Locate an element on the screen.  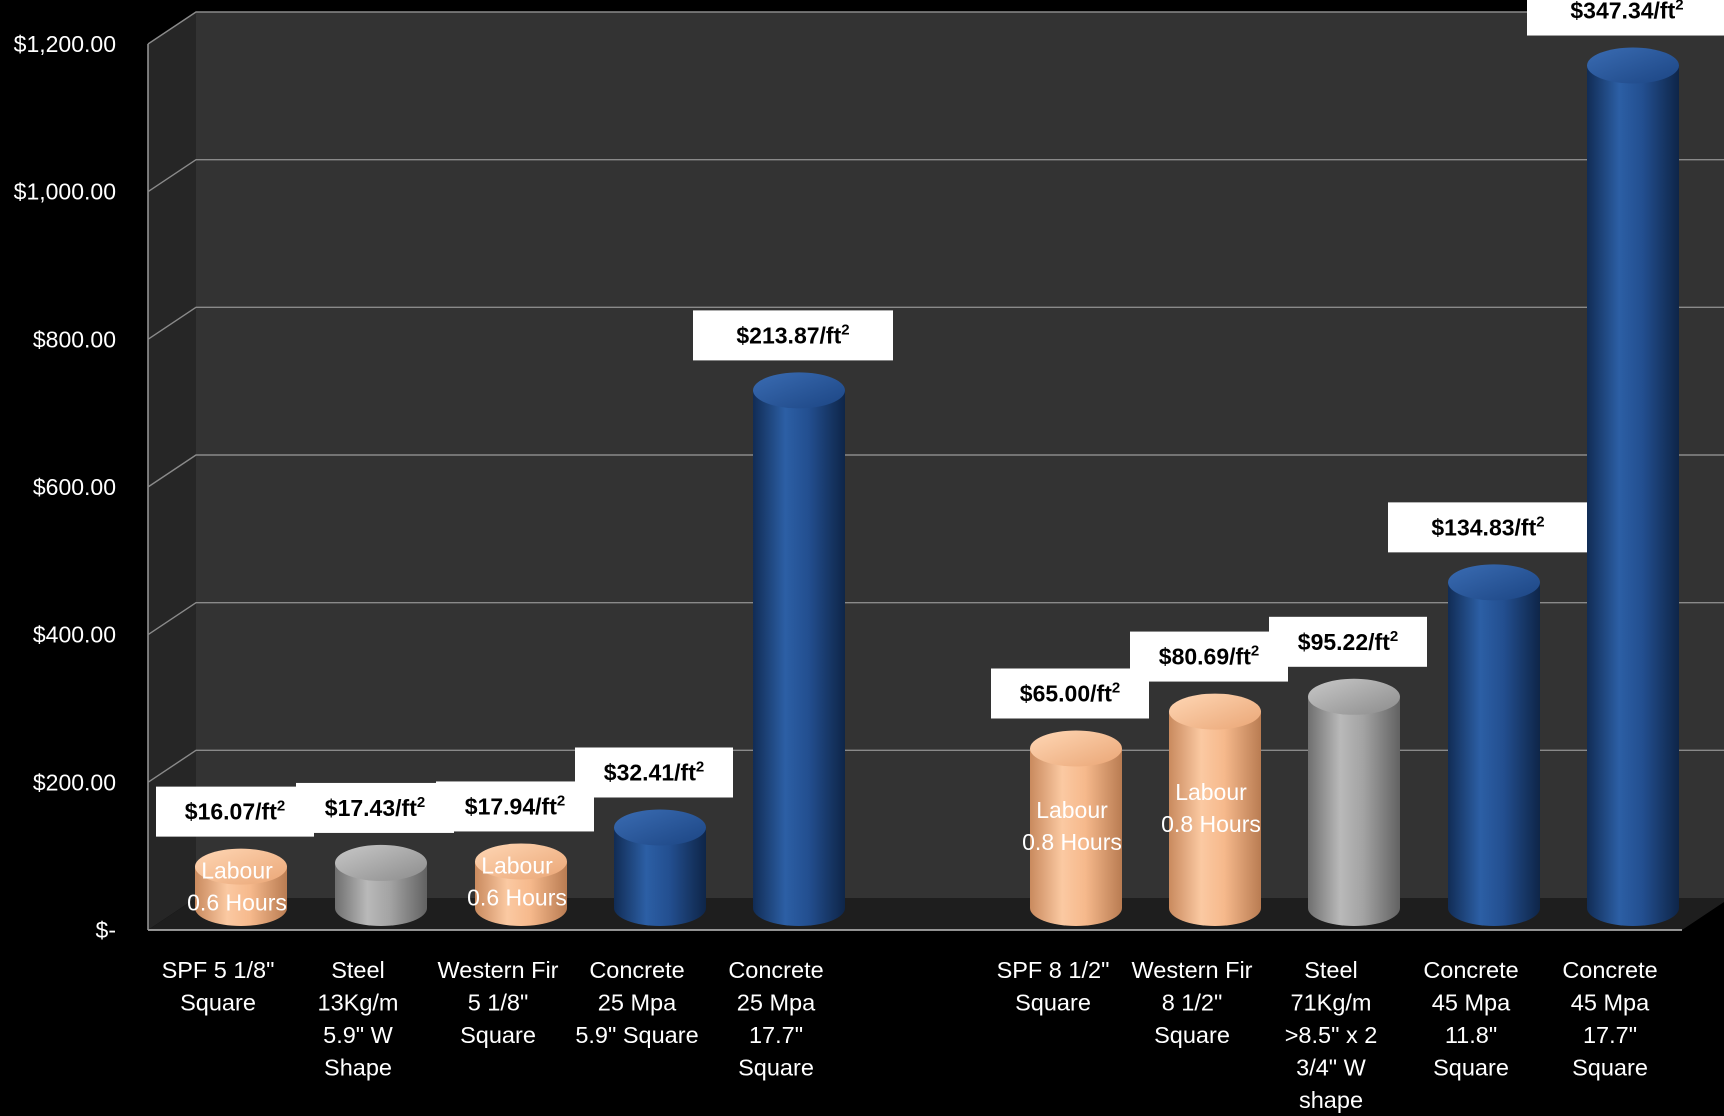
x-category-line: 5.9" W is located at coordinates (358, 1035).